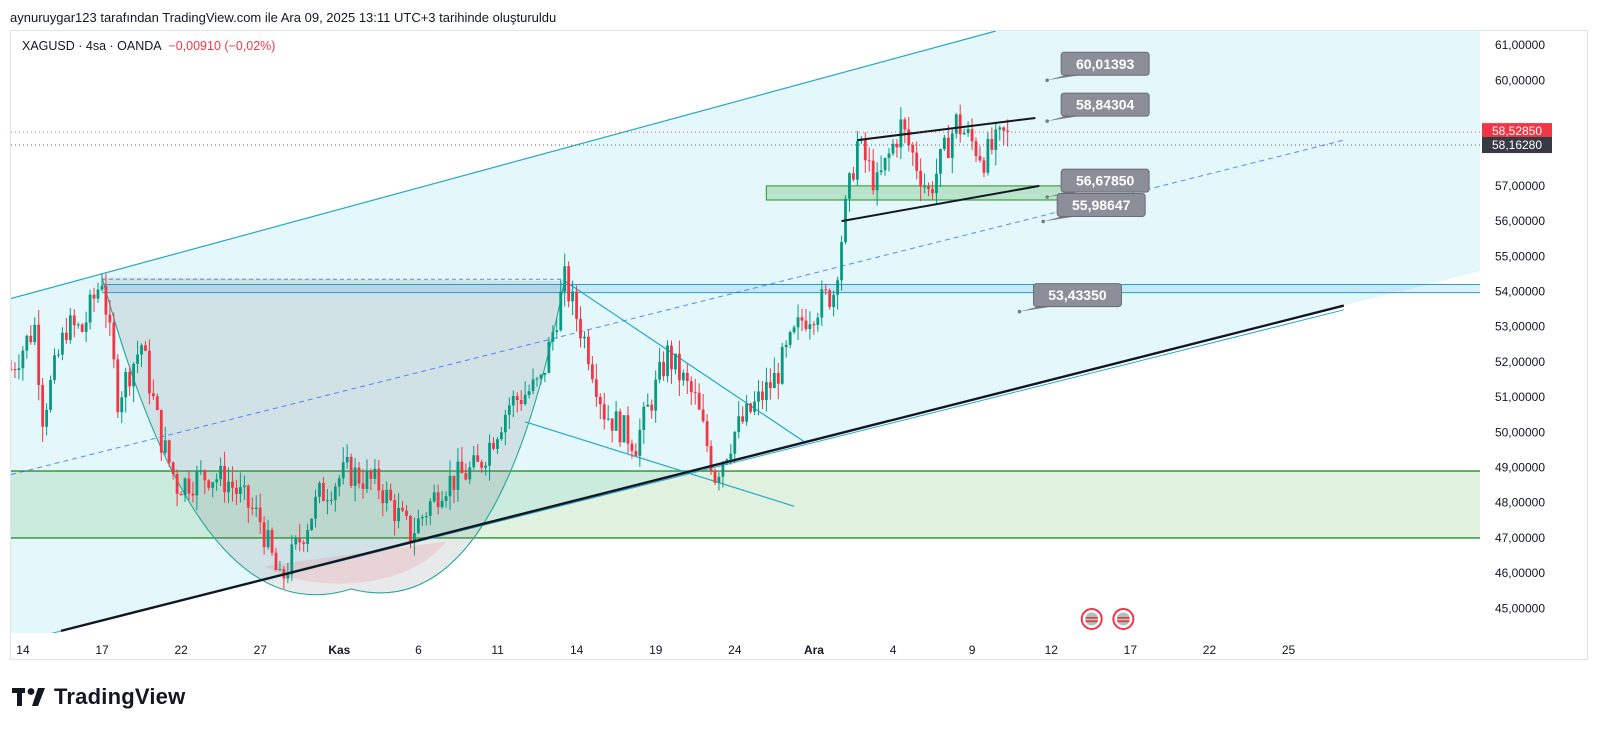 This screenshot has width=1600, height=744. Describe the element at coordinates (685, 362) in the screenshot. I see `wedge-upper-line` at that location.